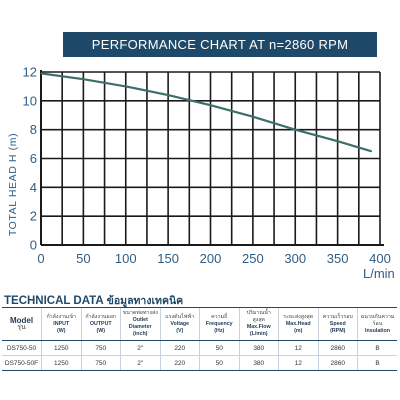 The height and width of the screenshot is (400, 400). What do you see at coordinates (30, 72) in the screenshot?
I see `y-tick-label: 12` at bounding box center [30, 72].